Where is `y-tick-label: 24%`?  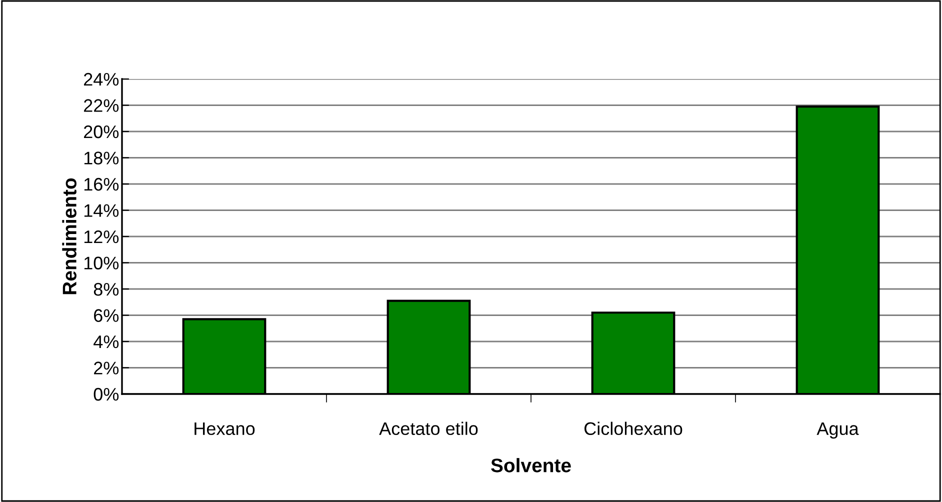
y-tick-label: 24% is located at coordinates (101, 79).